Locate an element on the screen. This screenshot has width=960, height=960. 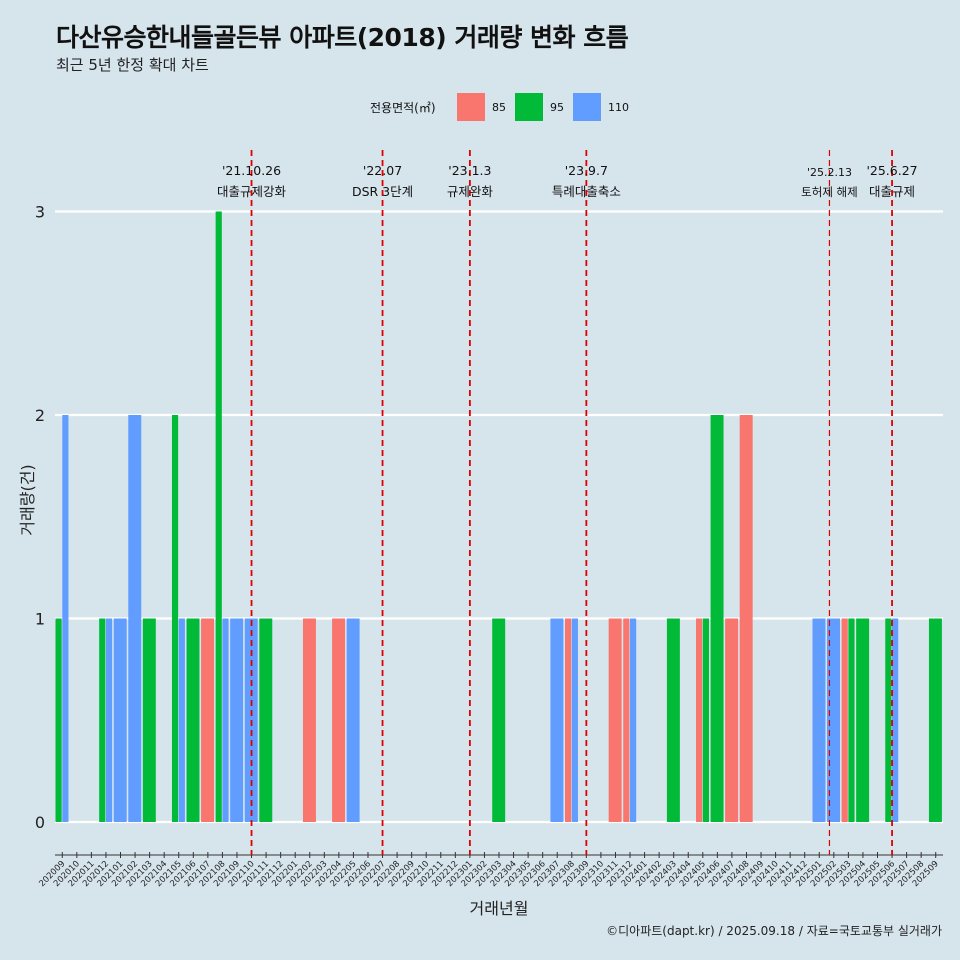
event-date-1: '22.07 is located at coordinates (382, 170).